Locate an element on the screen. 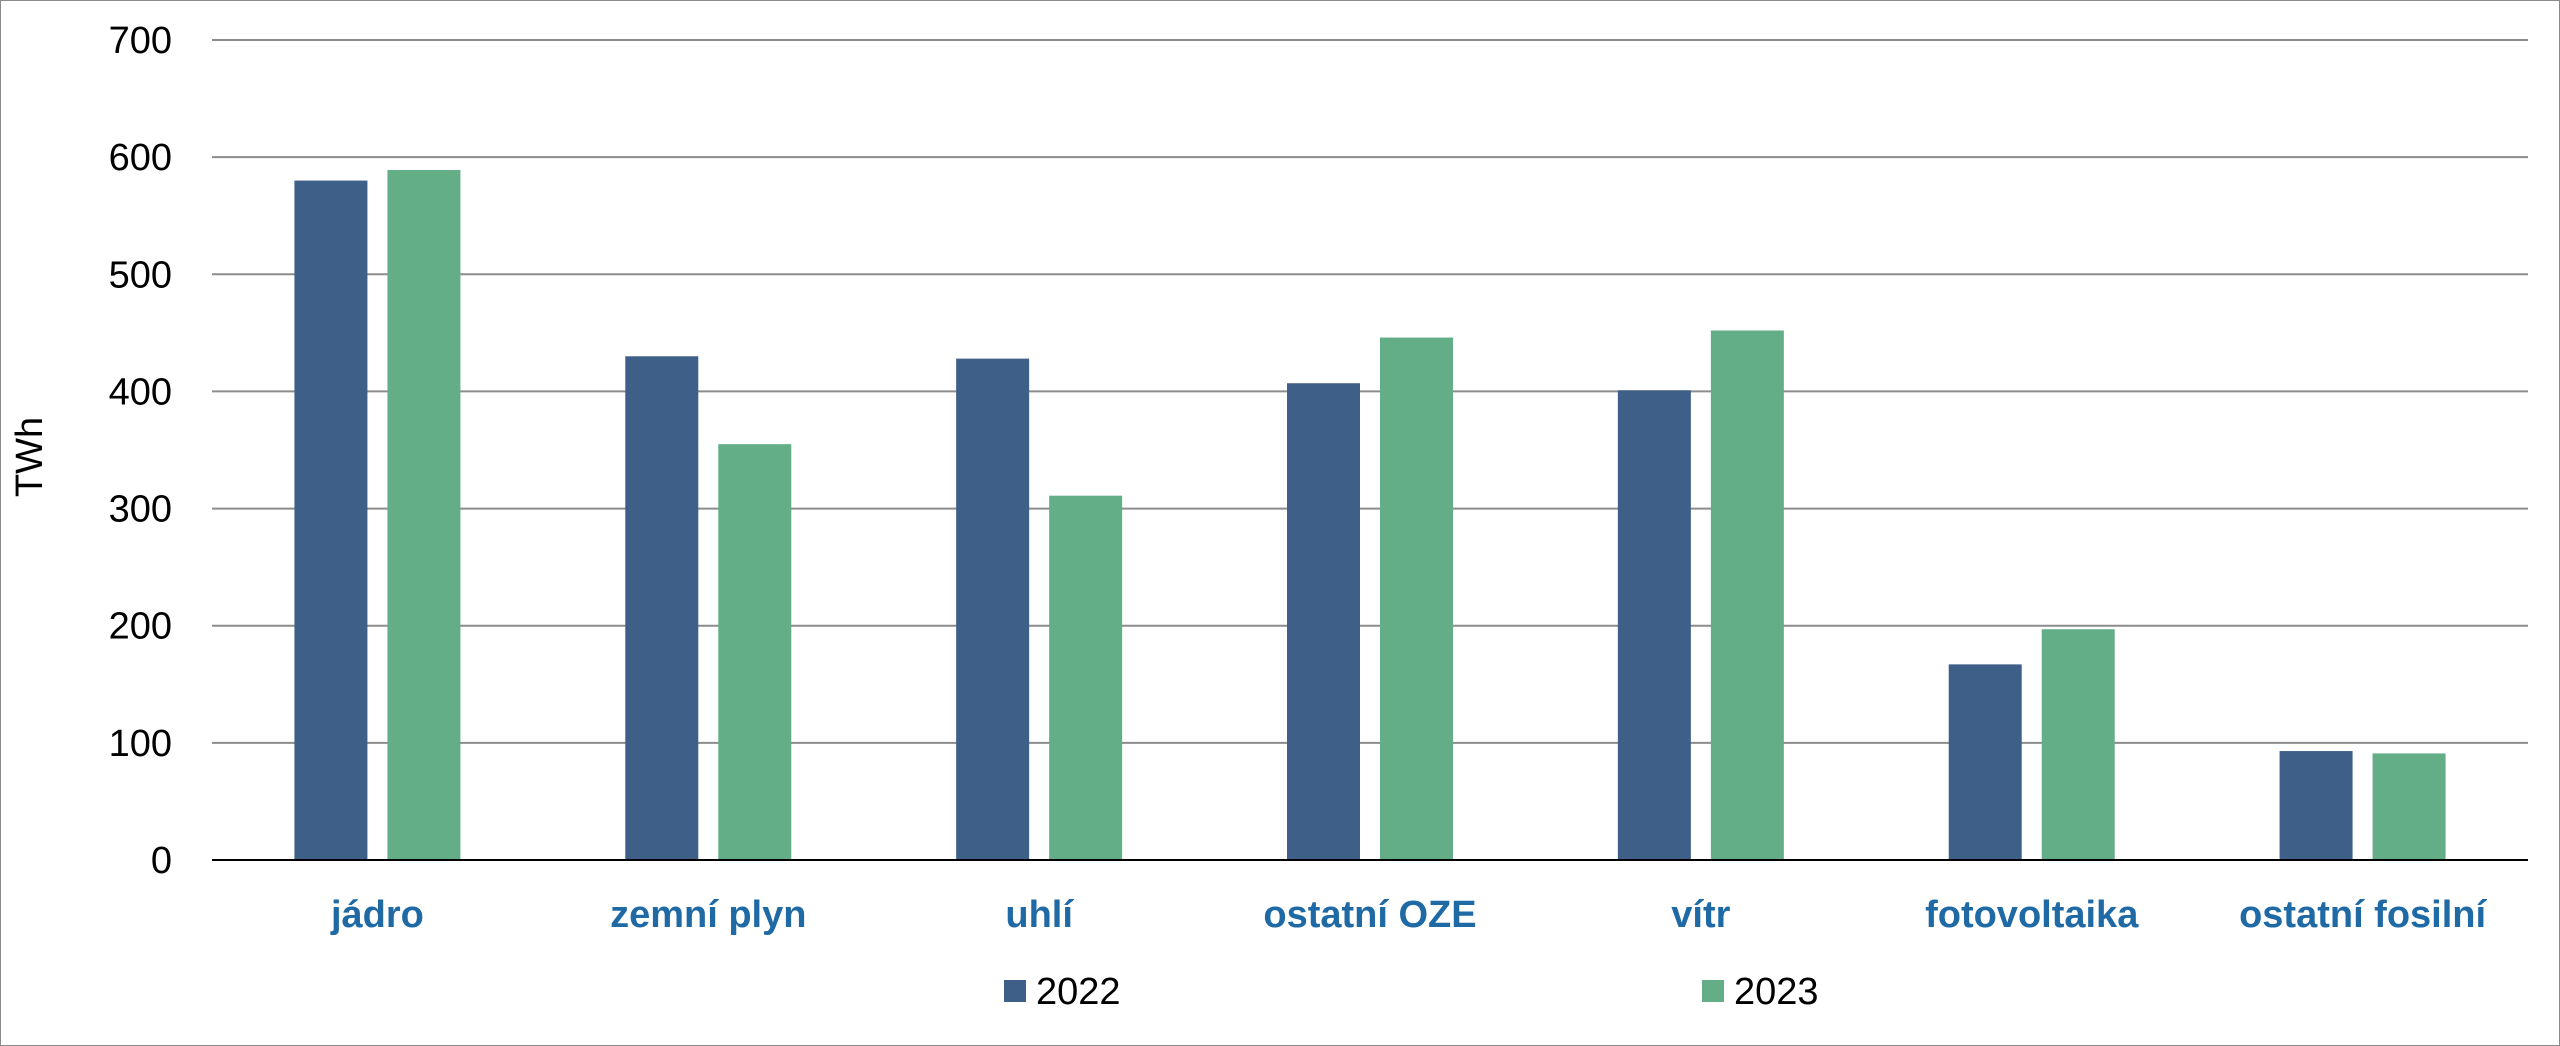 The height and width of the screenshot is (1046, 2560). y-tick-label: 700 is located at coordinates (140, 41).